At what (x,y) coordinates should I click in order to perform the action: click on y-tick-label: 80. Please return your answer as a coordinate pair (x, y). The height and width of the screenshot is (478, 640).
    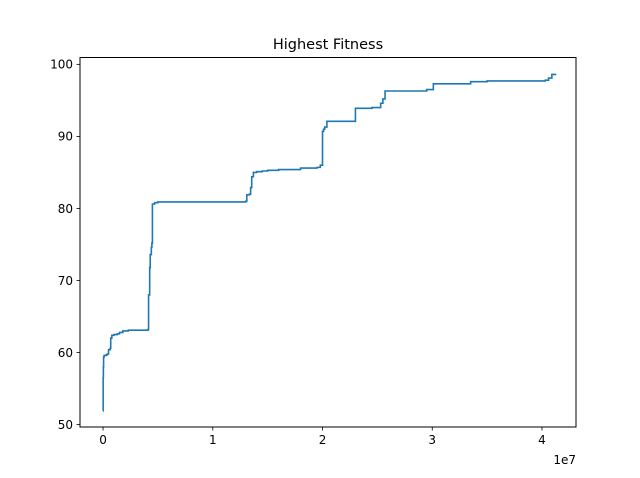
    Looking at the image, I should click on (65, 209).